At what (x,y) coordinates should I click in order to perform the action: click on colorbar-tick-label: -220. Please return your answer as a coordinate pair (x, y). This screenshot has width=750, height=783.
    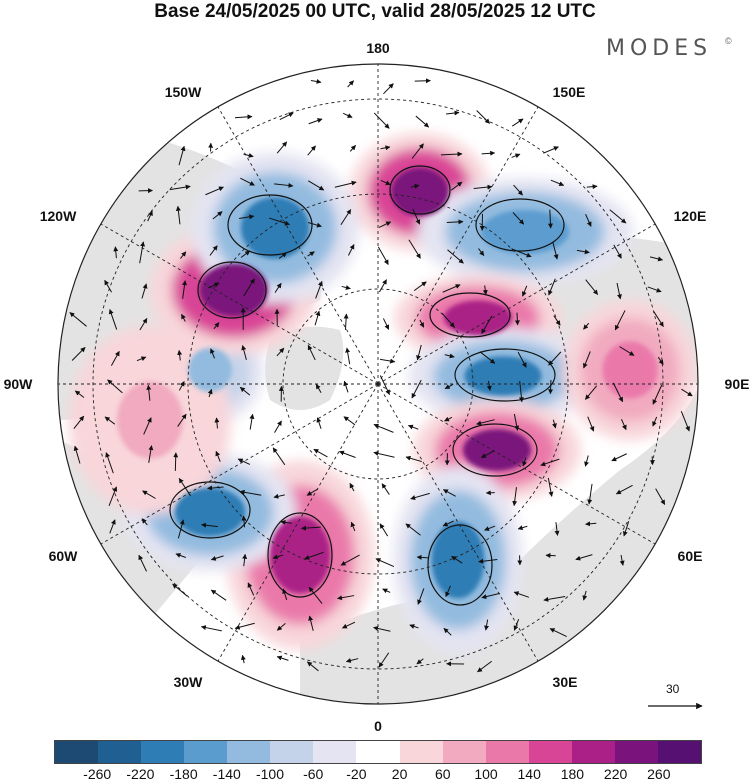
    Looking at the image, I should click on (140, 774).